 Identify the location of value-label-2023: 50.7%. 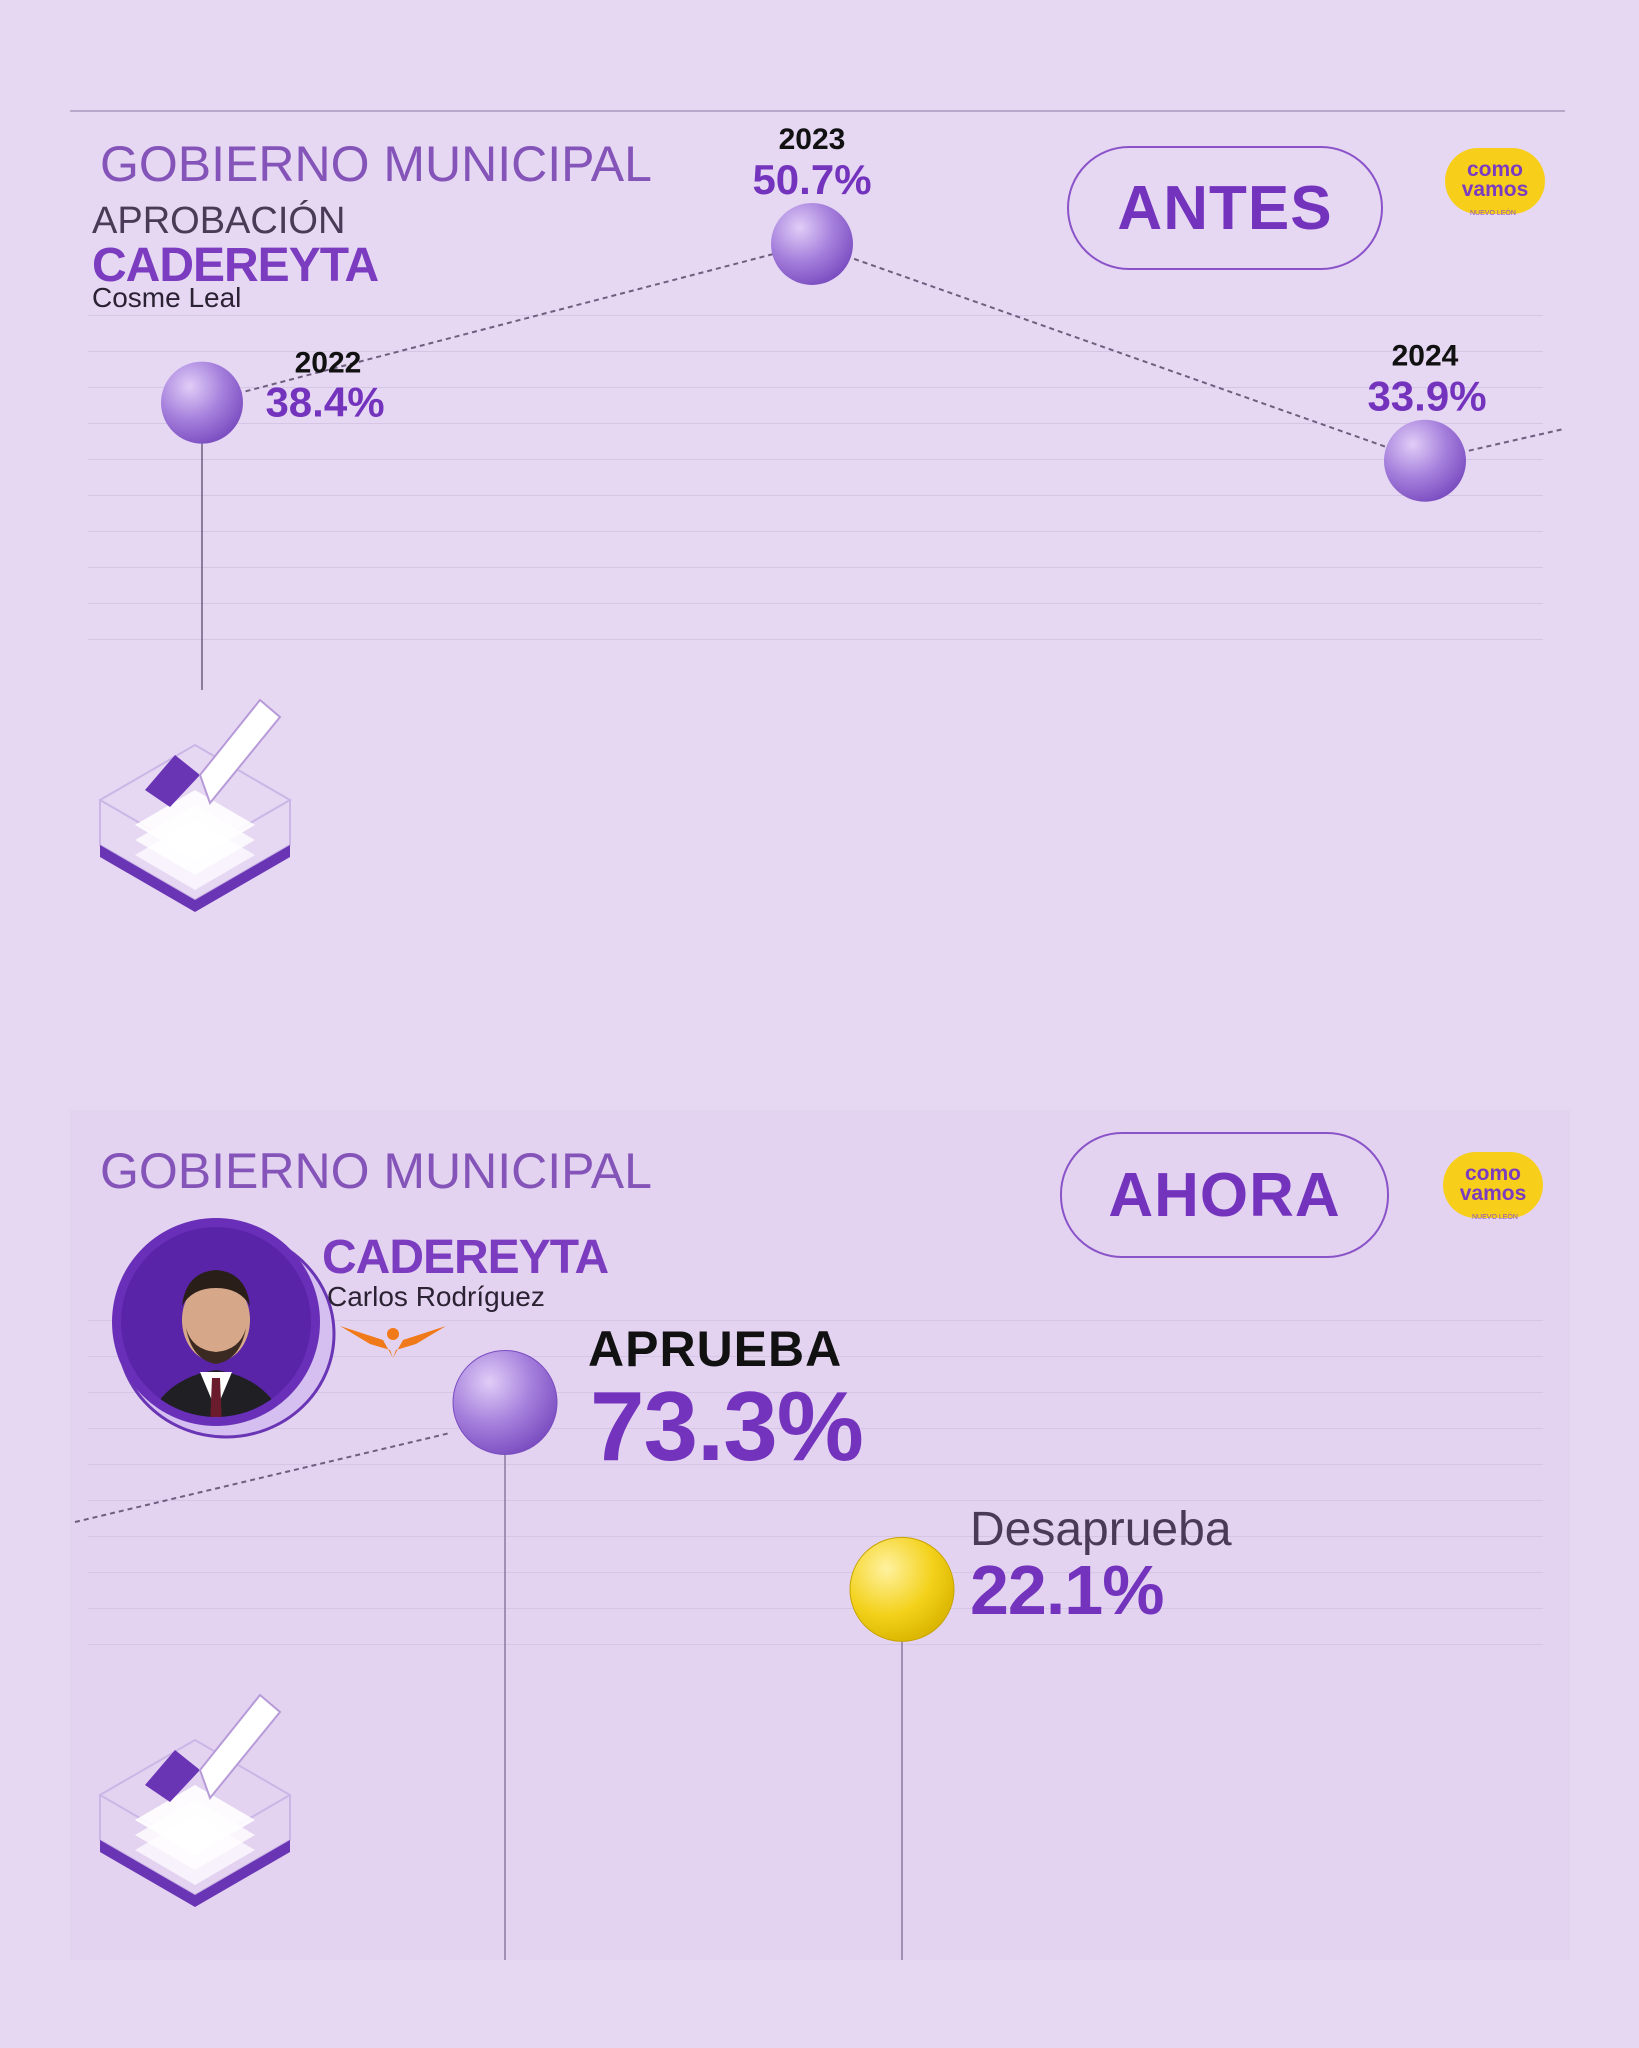
(811, 179).